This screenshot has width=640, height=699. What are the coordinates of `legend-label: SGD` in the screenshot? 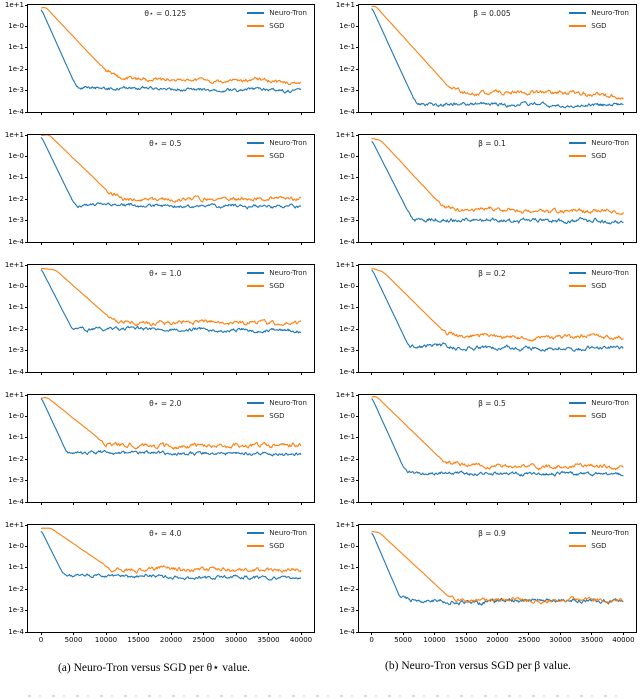 It's located at (277, 545).